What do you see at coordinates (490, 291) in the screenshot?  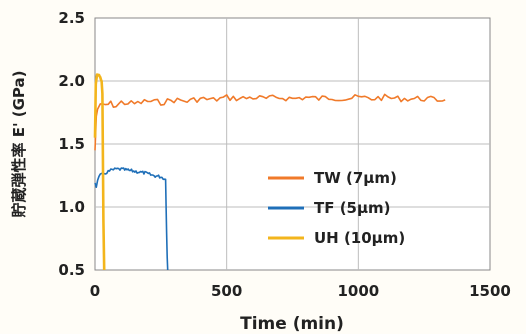 I see `x-tick-label: 1500` at bounding box center [490, 291].